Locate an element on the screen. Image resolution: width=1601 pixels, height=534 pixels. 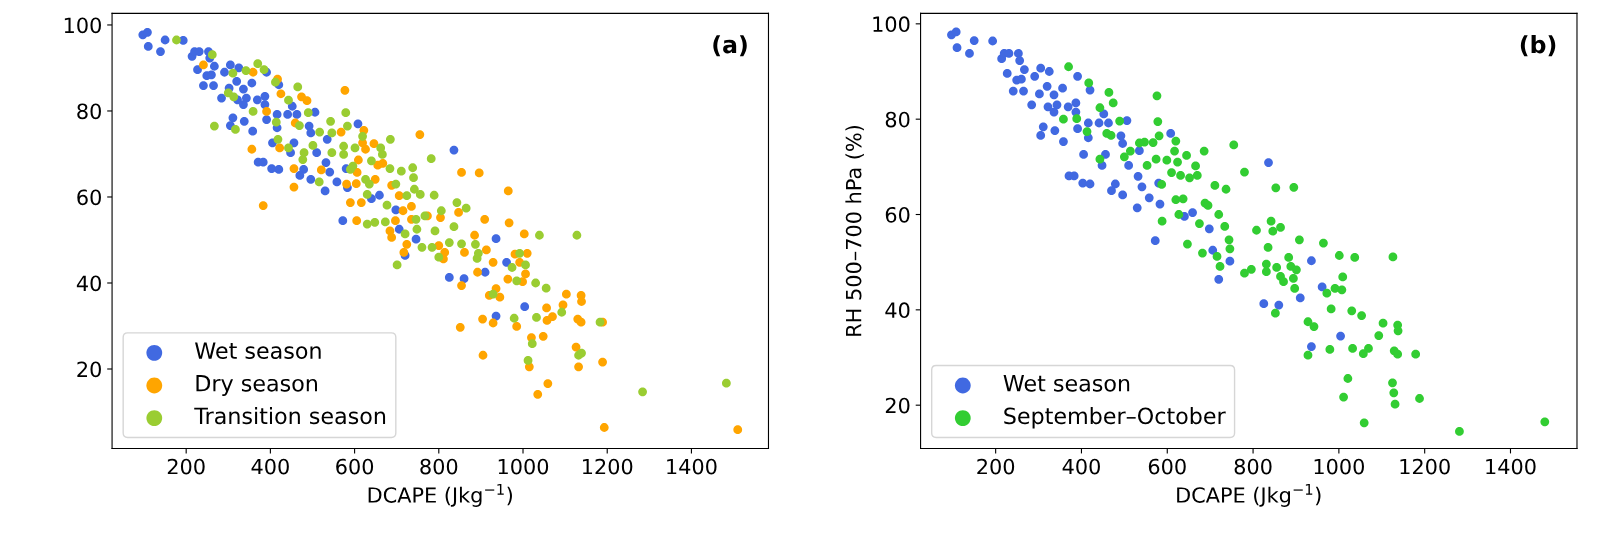
legend-label: Dry season is located at coordinates (256, 385).